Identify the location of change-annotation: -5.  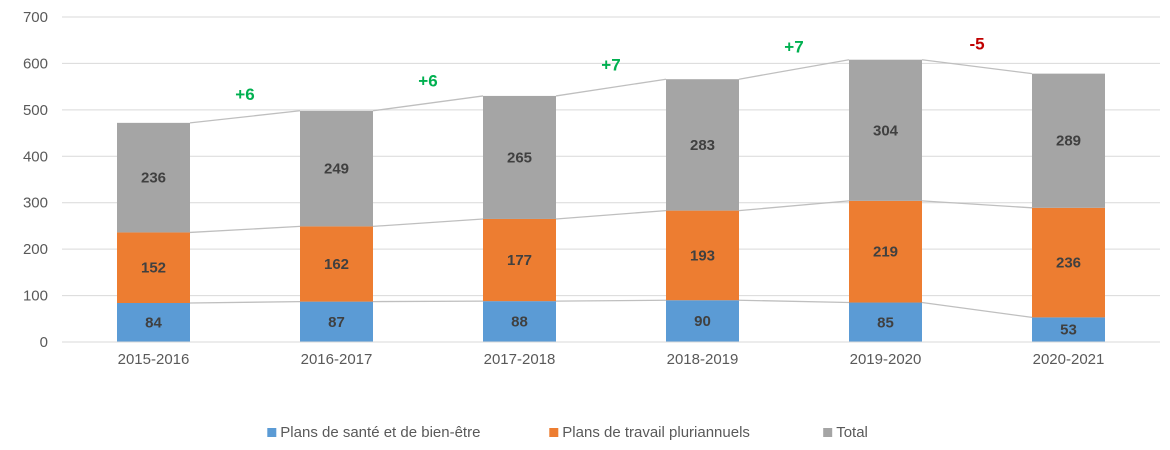
(976, 44).